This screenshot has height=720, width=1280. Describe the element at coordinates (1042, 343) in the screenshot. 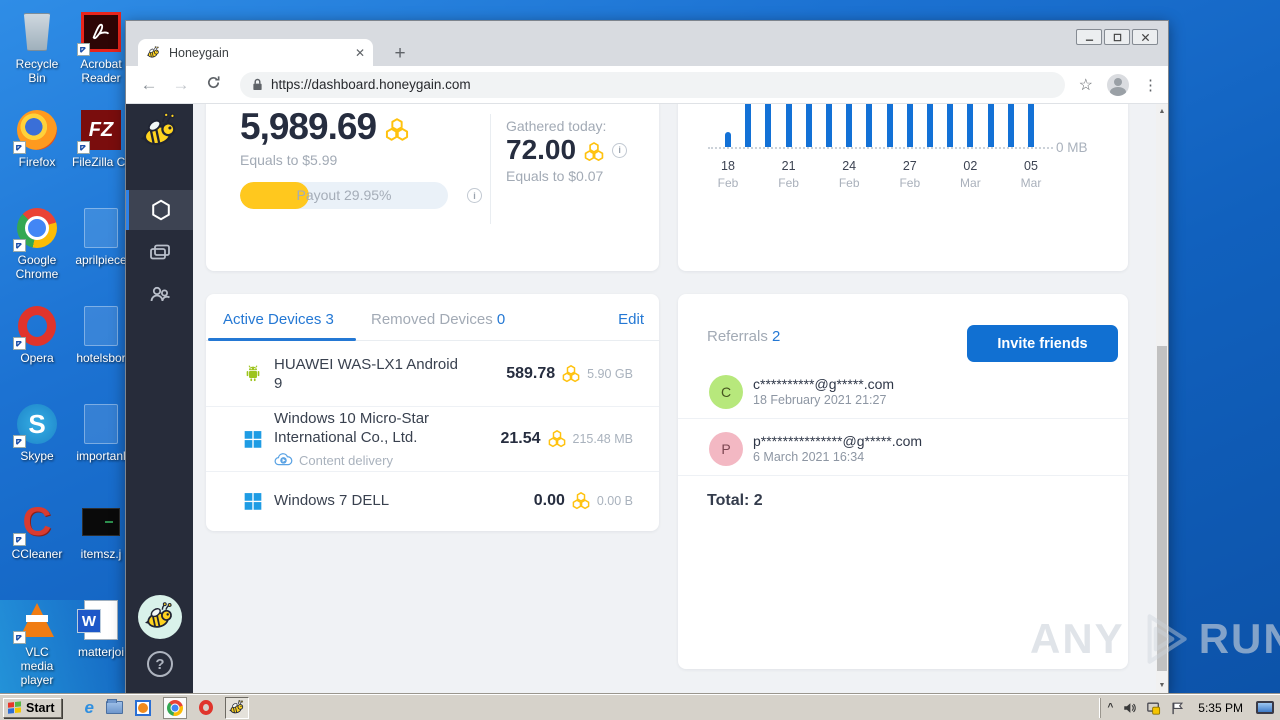

I see `invite-friends-button: Invite friends` at that location.